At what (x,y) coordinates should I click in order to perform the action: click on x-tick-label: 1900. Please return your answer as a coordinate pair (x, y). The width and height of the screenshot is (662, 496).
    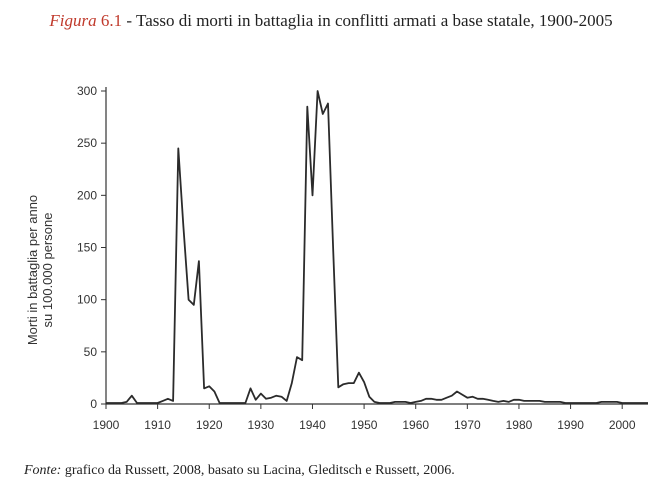
    Looking at the image, I should click on (106, 425).